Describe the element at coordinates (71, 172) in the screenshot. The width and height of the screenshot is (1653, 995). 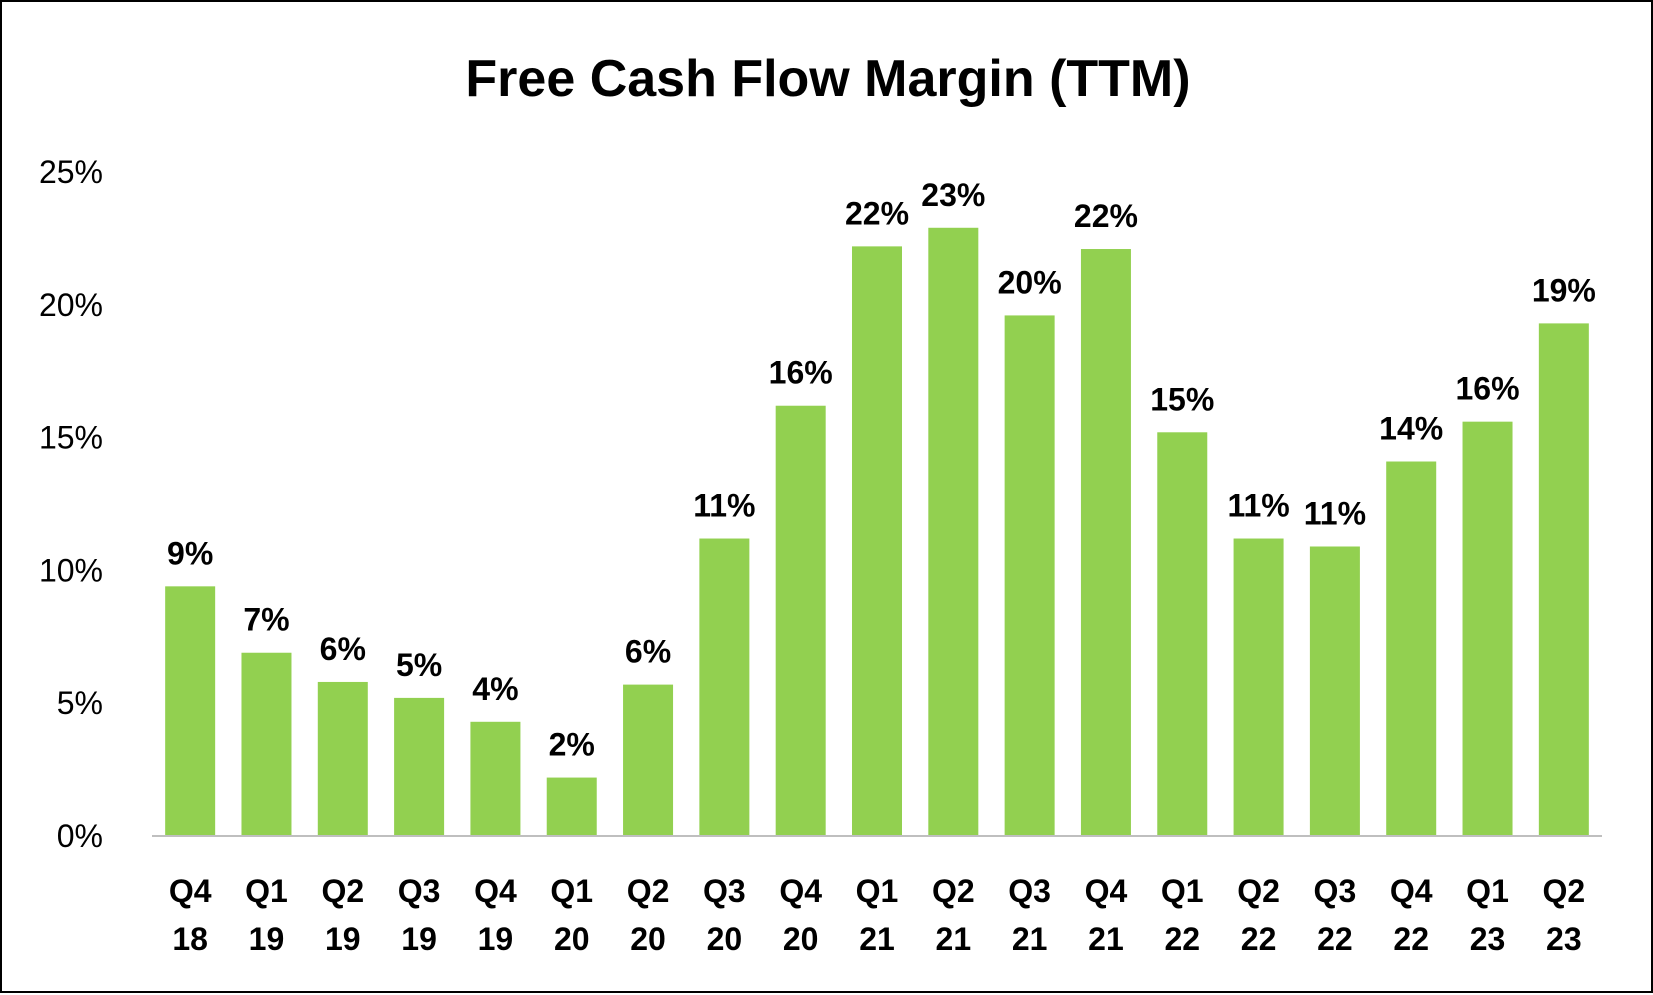
I see `y-tick-label: 25%` at that location.